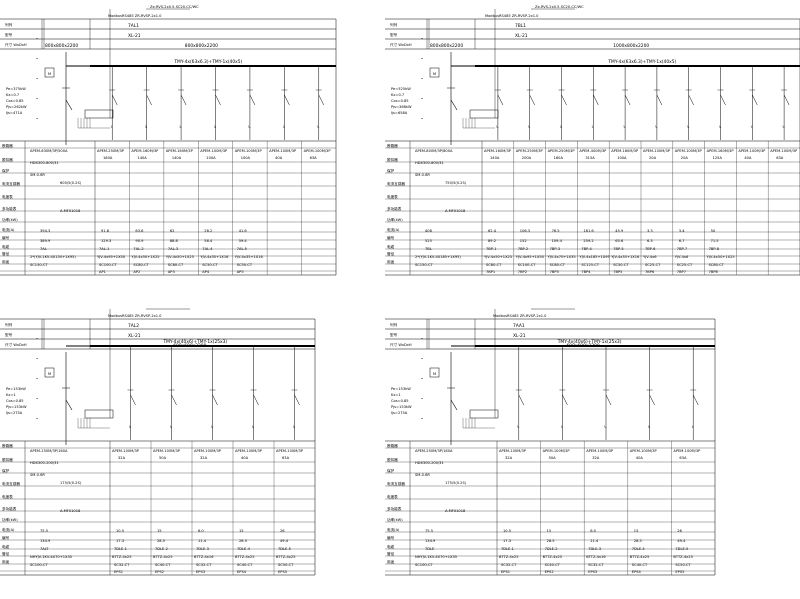 This screenshot has width=800, height=599. What do you see at coordinates (174, 7) in the screenshot?
I see `annotation-top: Ze-RVS-2x0.5-SC20-CC/WC` at bounding box center [174, 7].